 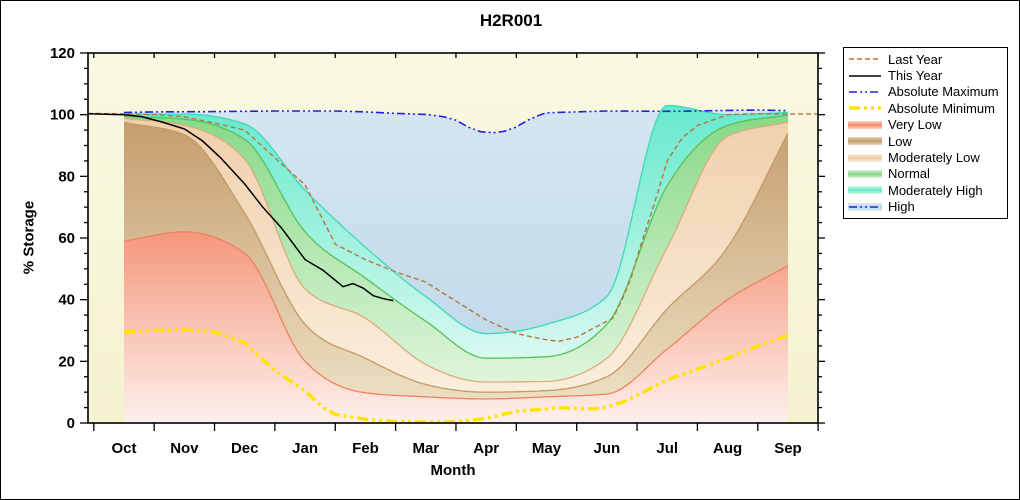 I want to click on legend-item-last-year: Last Year, so click(x=925, y=59).